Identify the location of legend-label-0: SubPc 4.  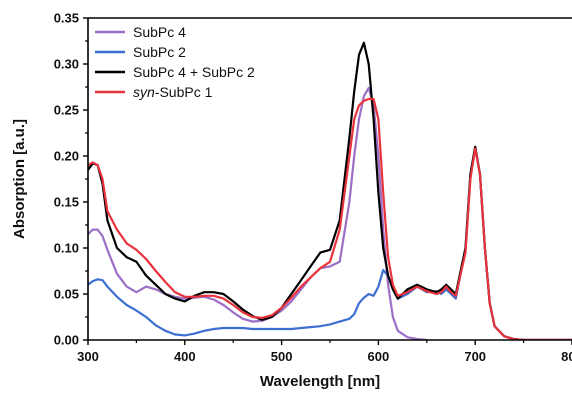
(159, 32).